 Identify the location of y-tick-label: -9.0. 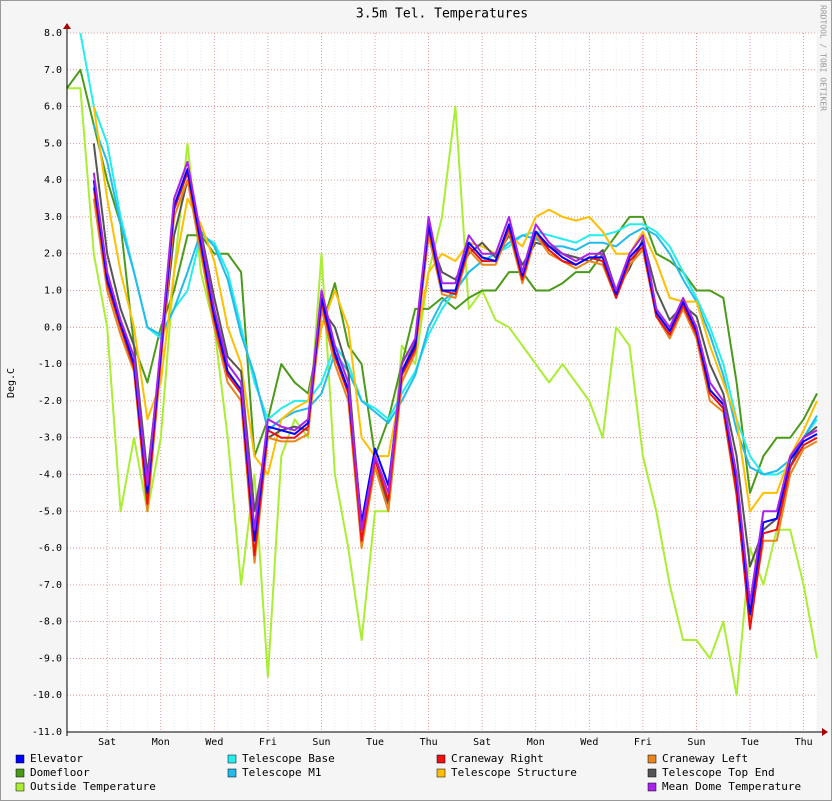
(50, 658).